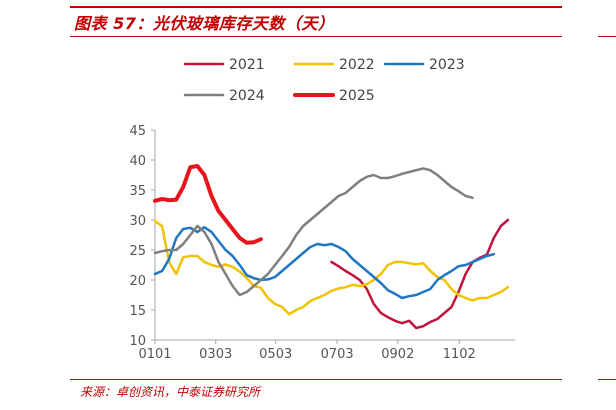 This screenshot has height=410, width=616. Describe the element at coordinates (316, 36) in the screenshot. I see `header-bottom-rule` at that location.